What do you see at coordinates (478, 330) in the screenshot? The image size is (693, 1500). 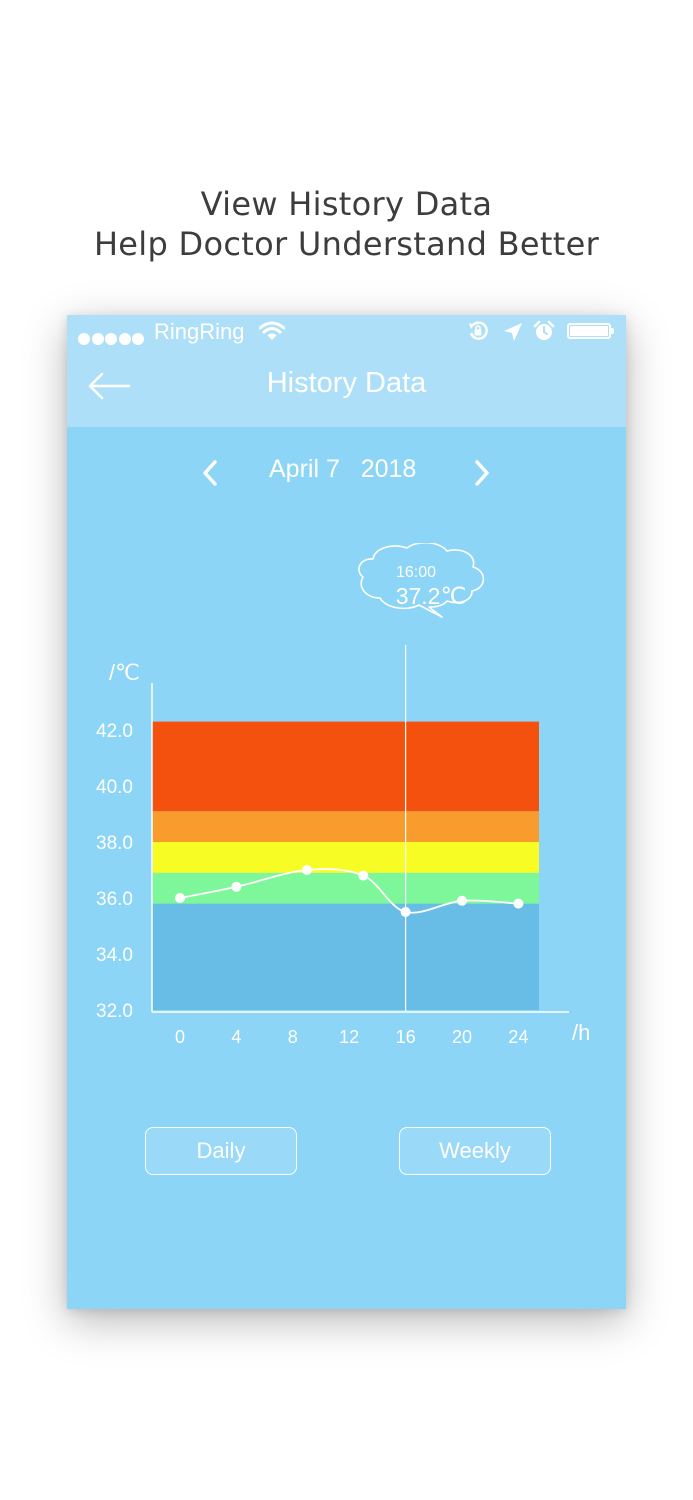 I see `rotation-lock-icon` at bounding box center [478, 330].